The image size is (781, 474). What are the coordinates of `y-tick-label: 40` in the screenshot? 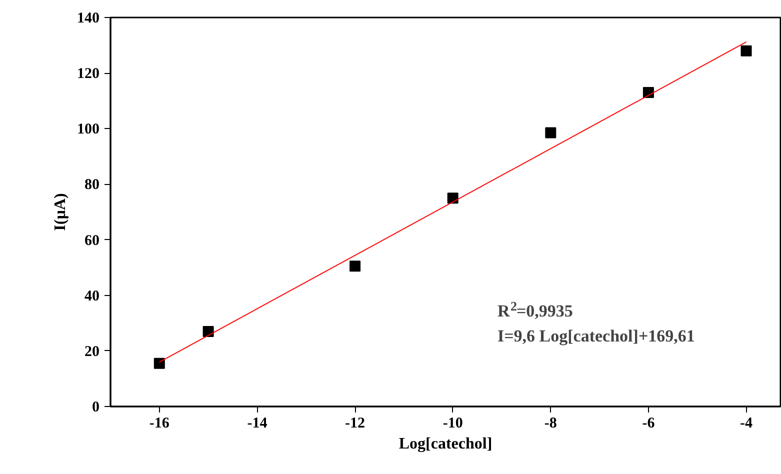 It's located at (92, 296).